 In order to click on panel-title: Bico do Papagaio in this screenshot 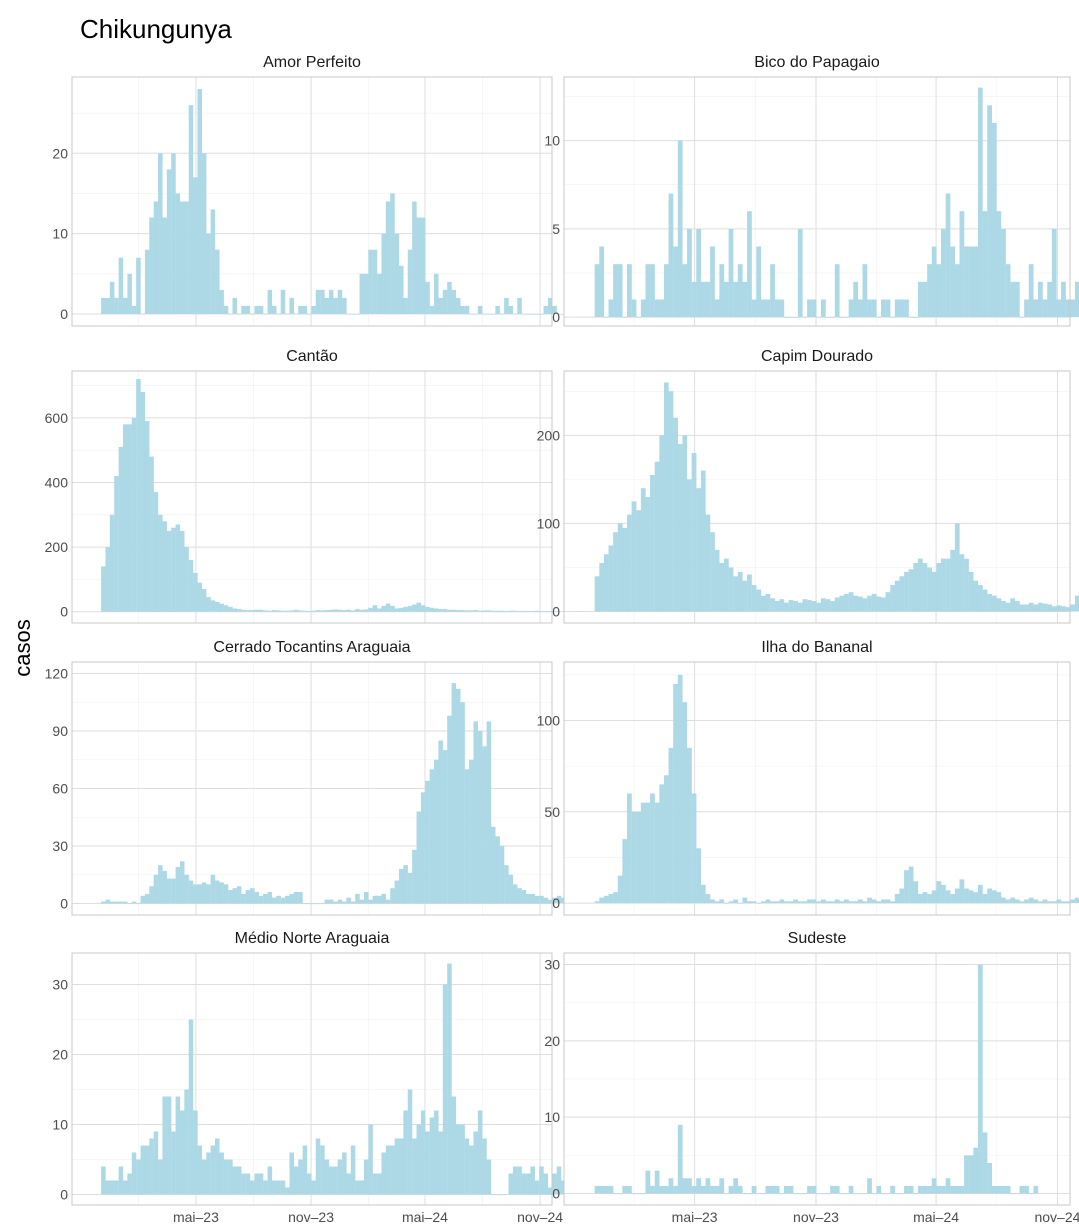, I will do `click(817, 62)`.